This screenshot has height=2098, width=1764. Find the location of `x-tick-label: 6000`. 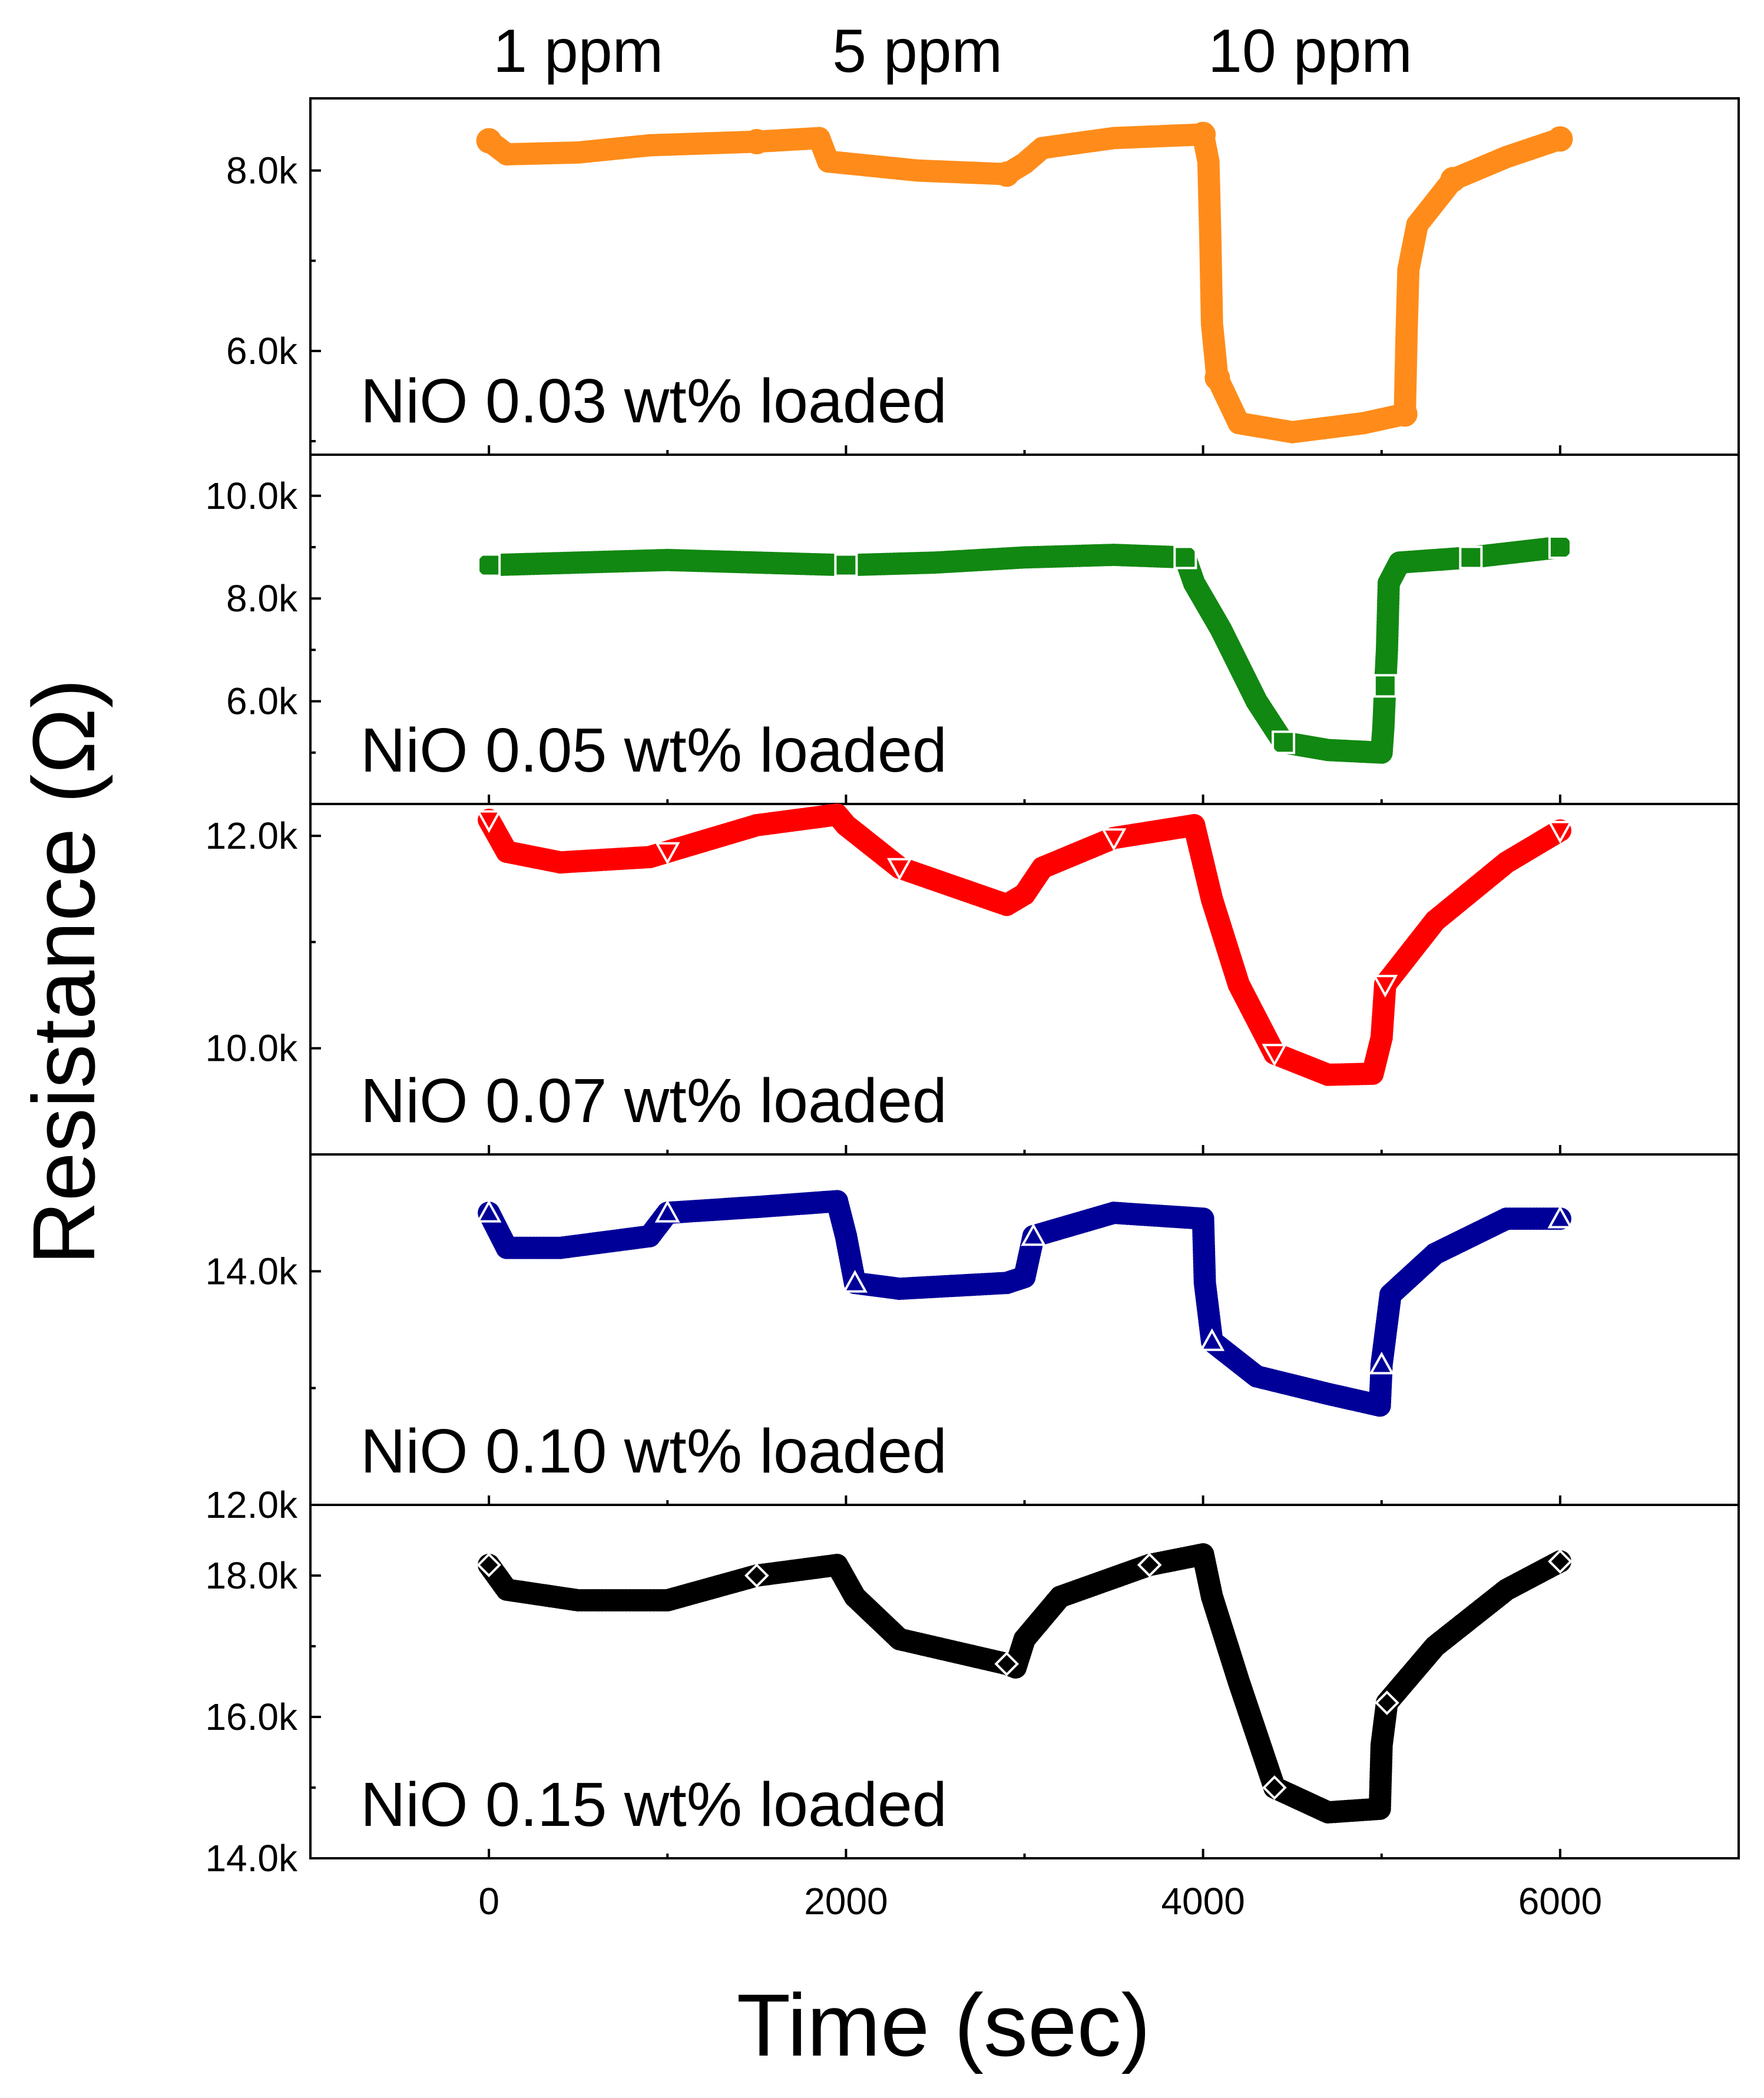

x-tick-label: 6000 is located at coordinates (1560, 1901).